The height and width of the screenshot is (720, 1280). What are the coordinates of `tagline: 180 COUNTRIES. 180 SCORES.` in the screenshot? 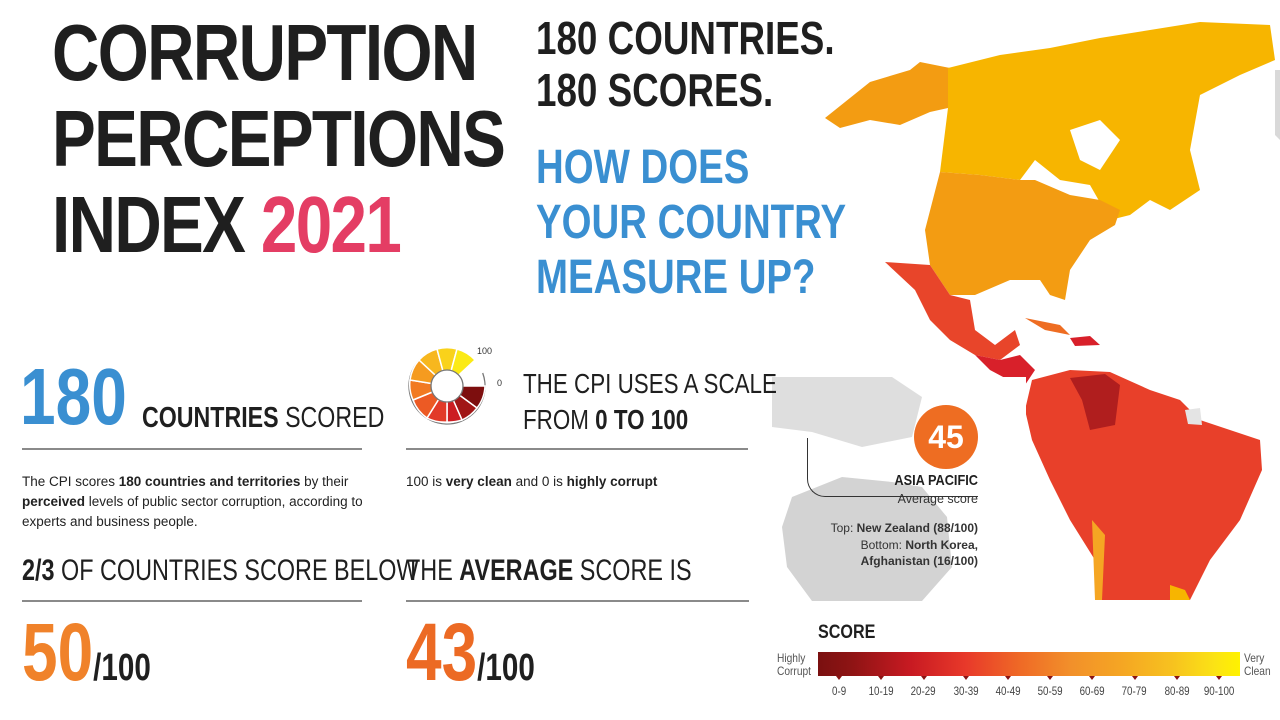 It's located at (685, 64).